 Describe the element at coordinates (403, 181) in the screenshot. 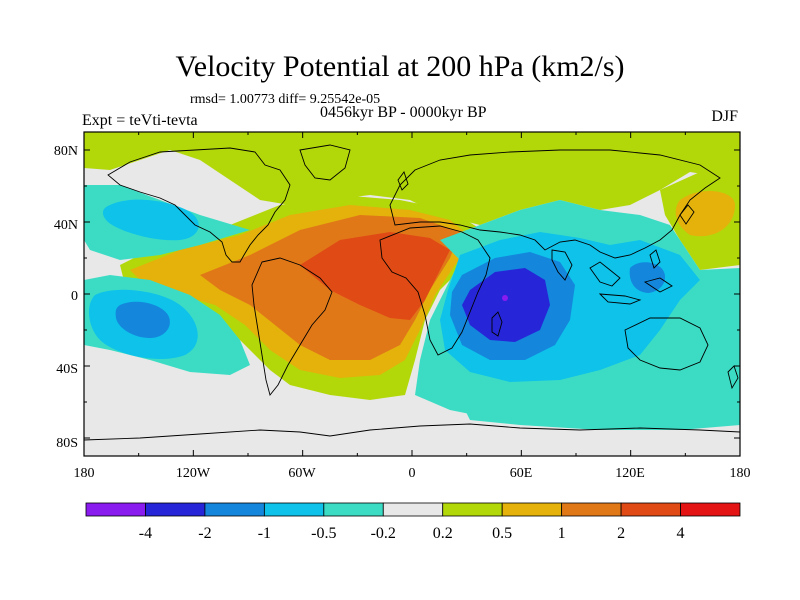

I see `coast-uk` at that location.